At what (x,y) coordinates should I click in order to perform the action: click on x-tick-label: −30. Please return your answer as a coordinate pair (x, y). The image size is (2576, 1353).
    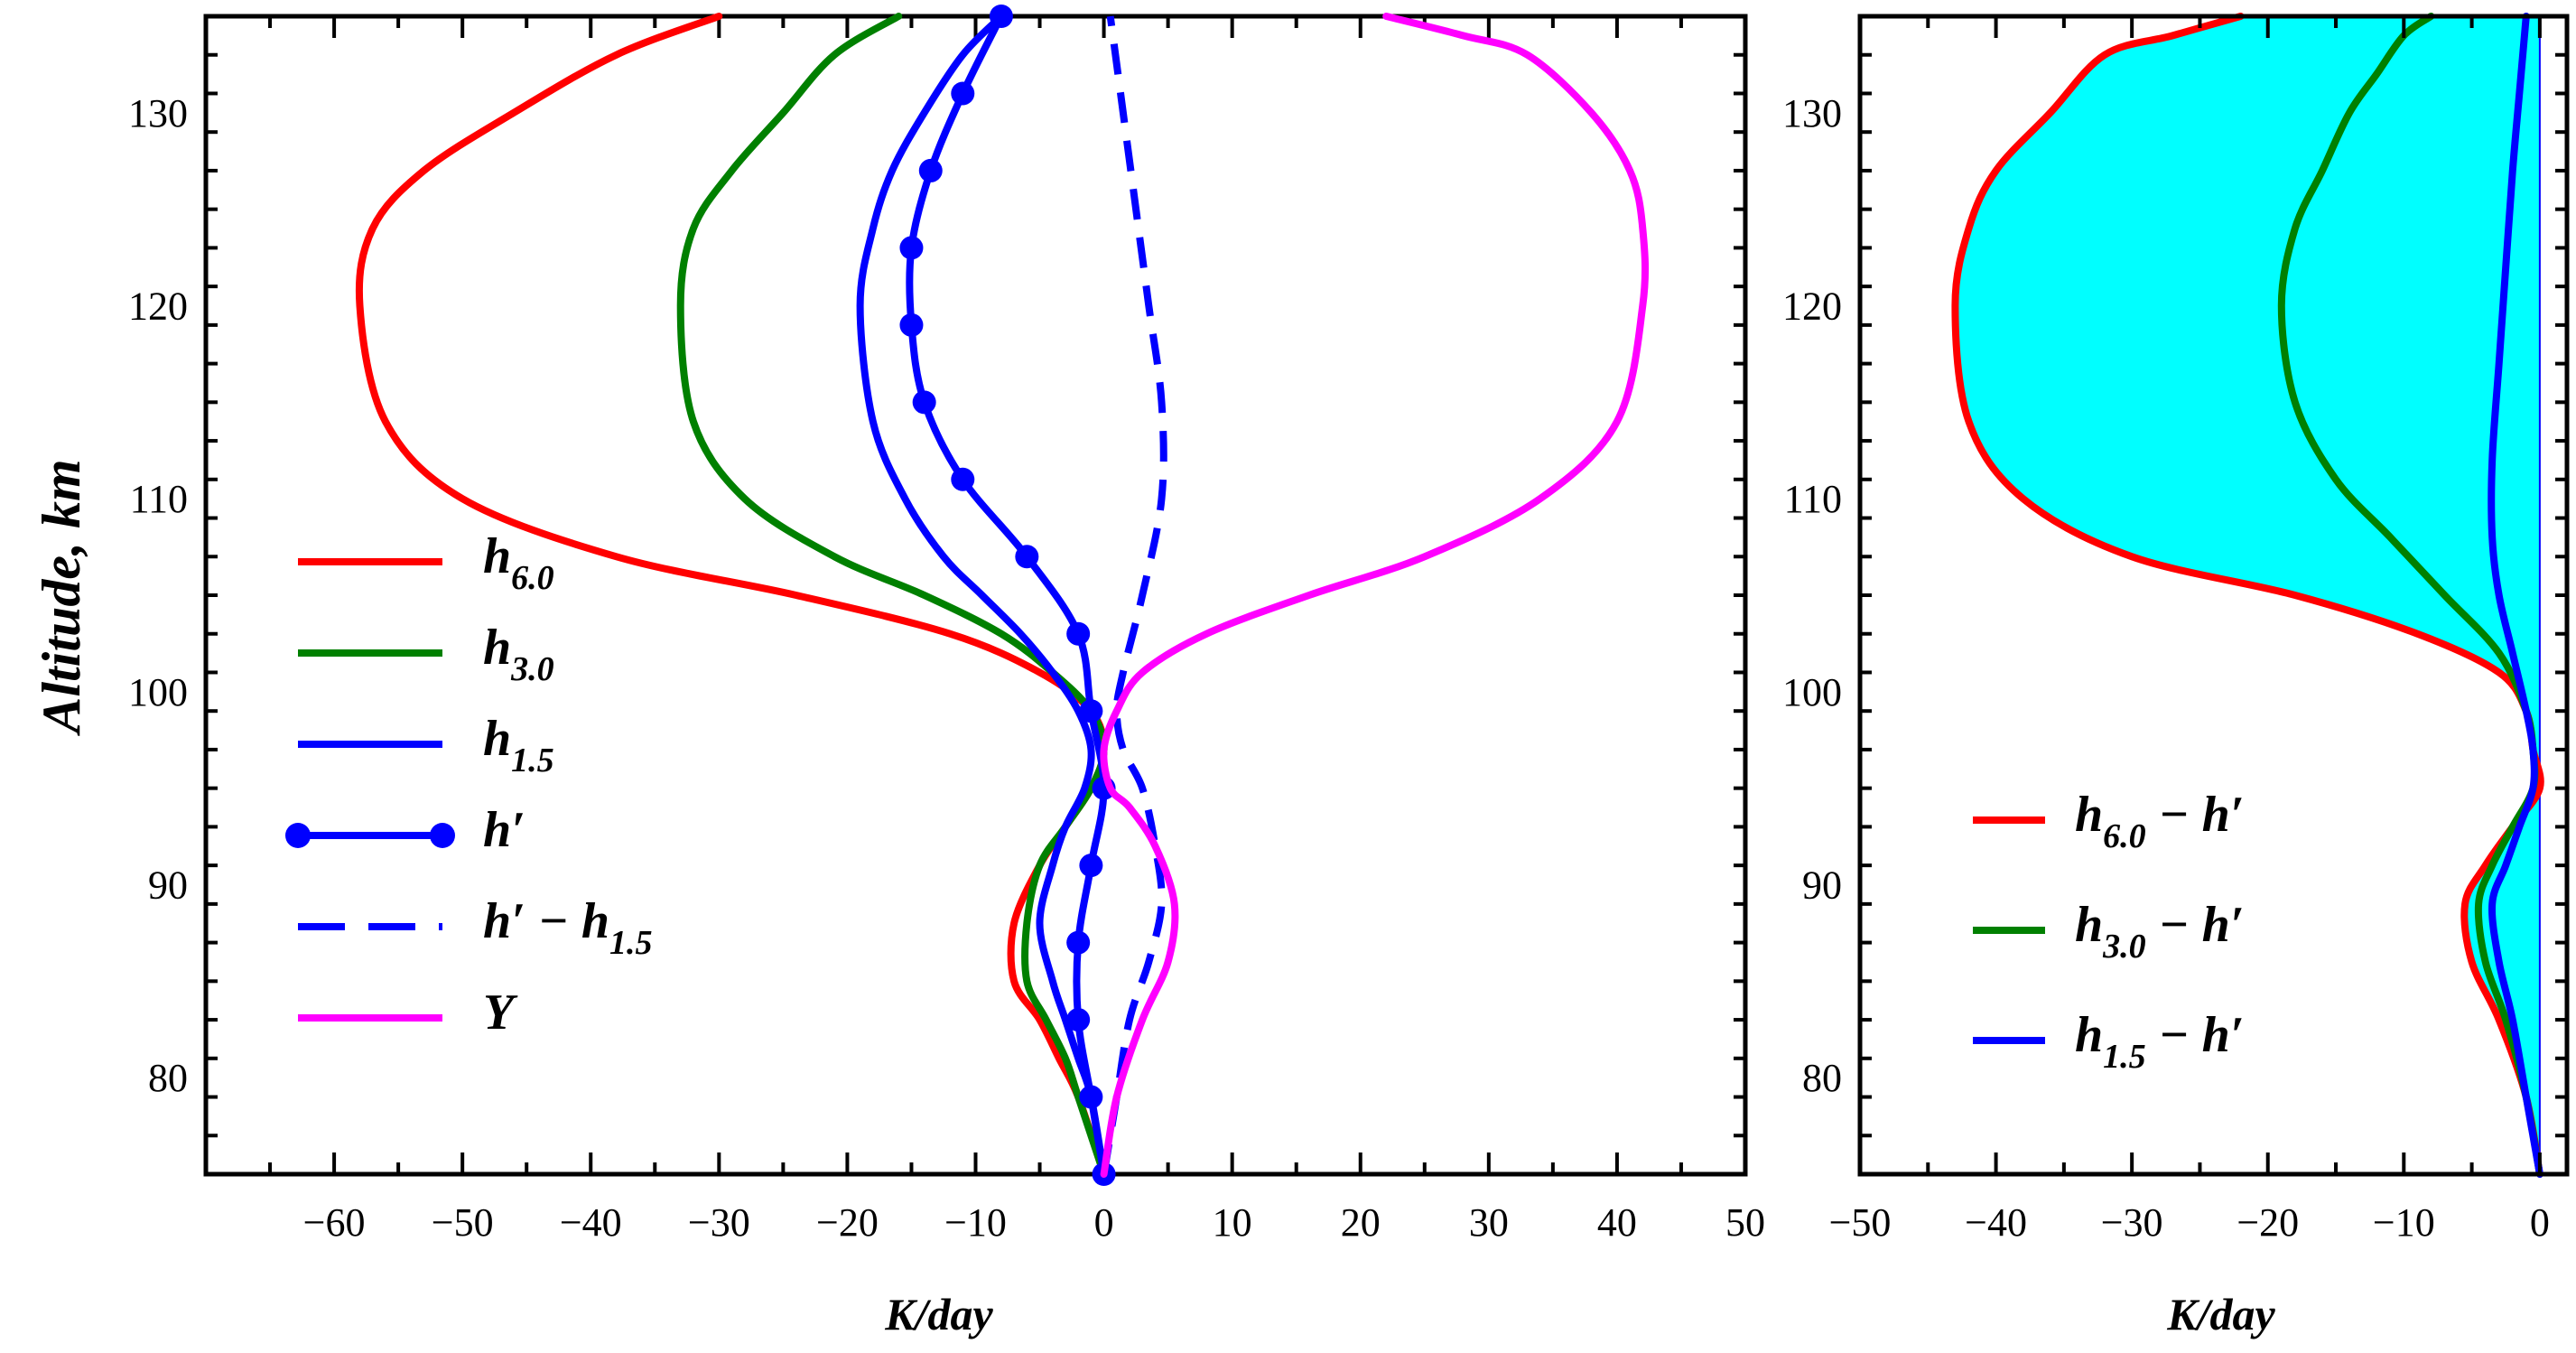
    Looking at the image, I should click on (719, 1222).